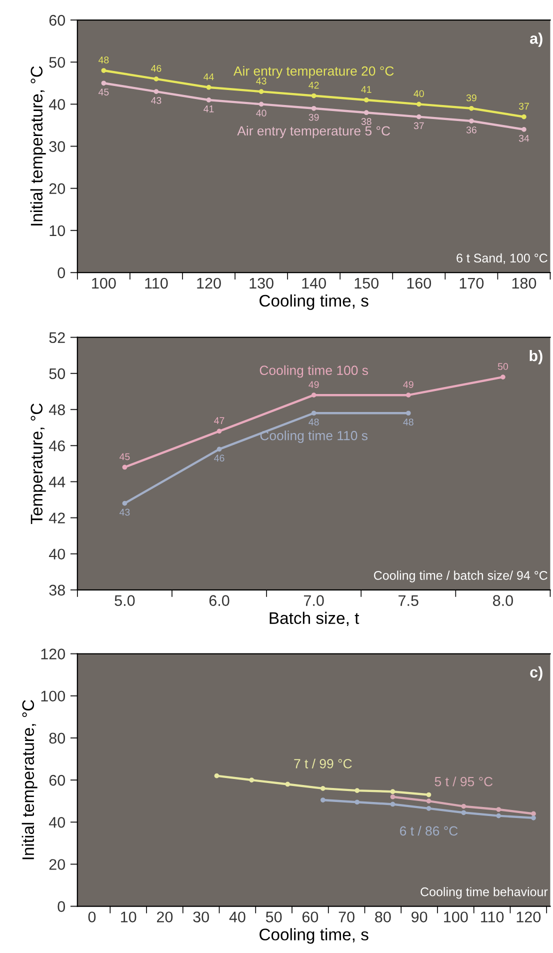 This screenshot has width=553, height=953. What do you see at coordinates (314, 371) in the screenshot?
I see `series-label: Cooling time 100 s` at bounding box center [314, 371].